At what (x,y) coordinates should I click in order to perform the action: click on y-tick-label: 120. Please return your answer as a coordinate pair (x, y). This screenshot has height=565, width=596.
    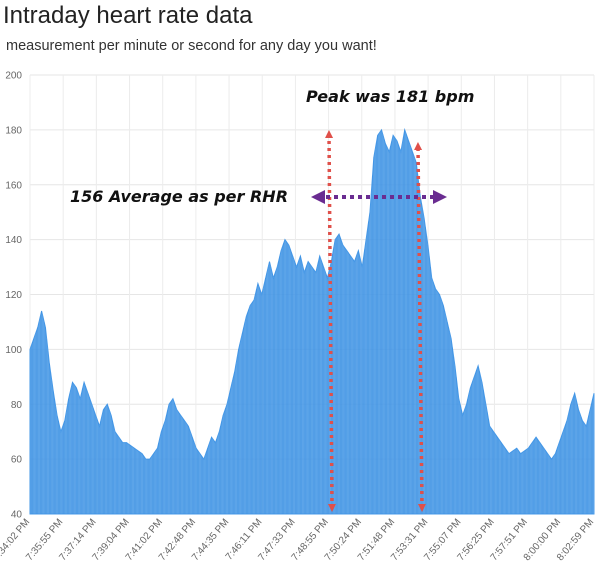
    Looking at the image, I should click on (13, 295).